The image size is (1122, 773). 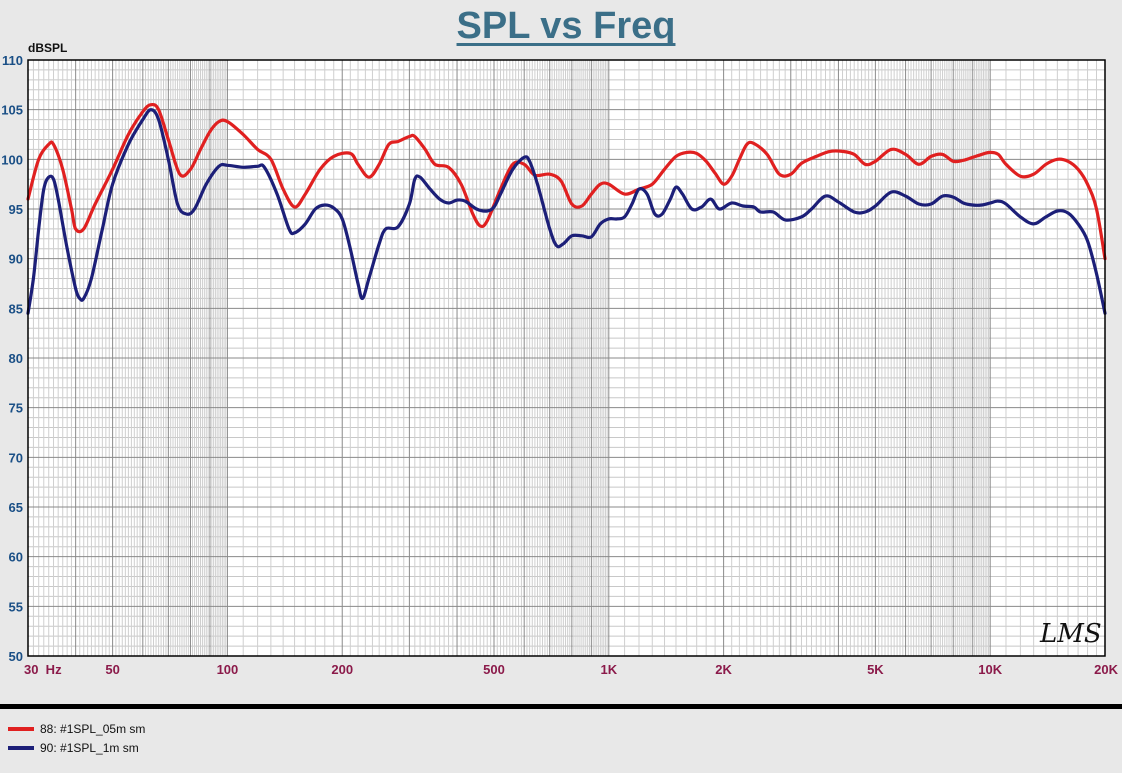 What do you see at coordinates (228, 669) in the screenshot?
I see `x-tick-label: 100` at bounding box center [228, 669].